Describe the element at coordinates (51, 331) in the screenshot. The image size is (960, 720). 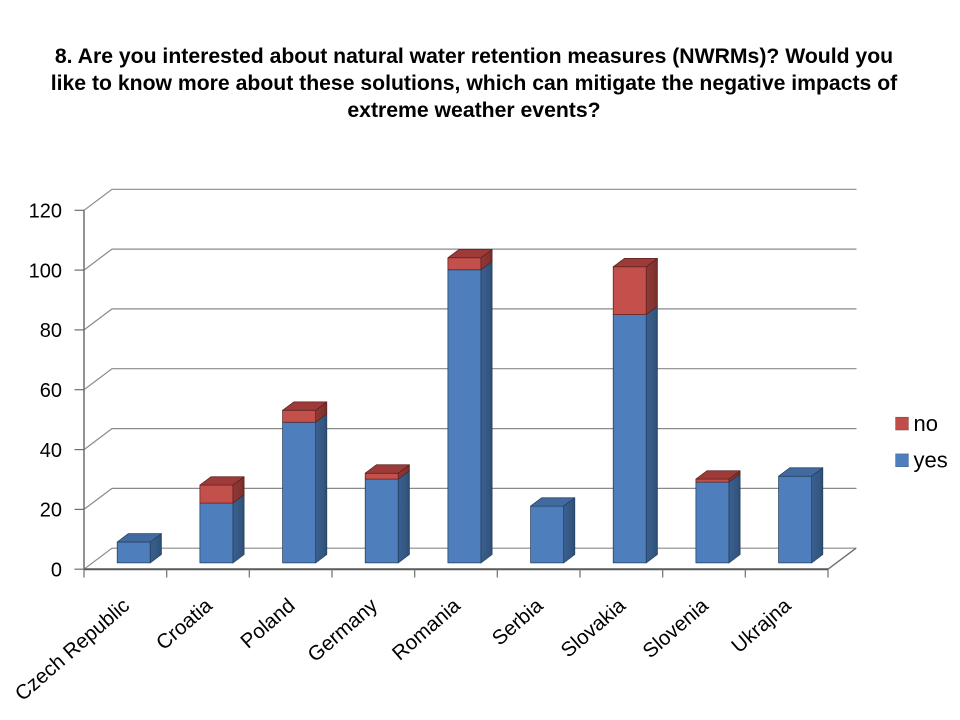
I see `svg-text: 80` at that location.